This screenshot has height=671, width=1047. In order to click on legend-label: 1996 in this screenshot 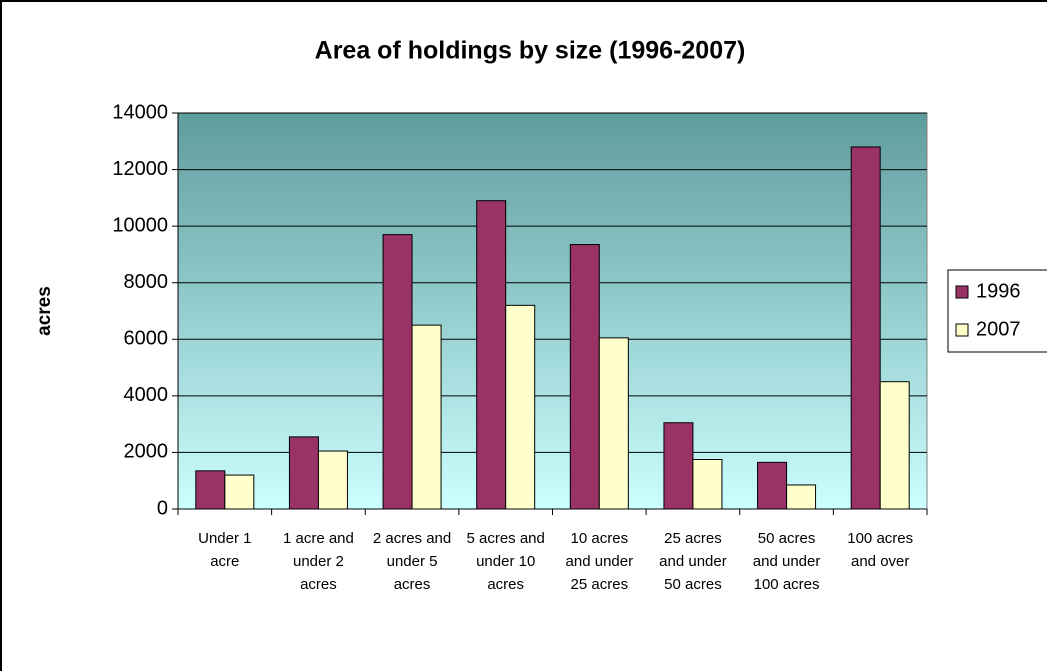, I will do `click(998, 291)`.